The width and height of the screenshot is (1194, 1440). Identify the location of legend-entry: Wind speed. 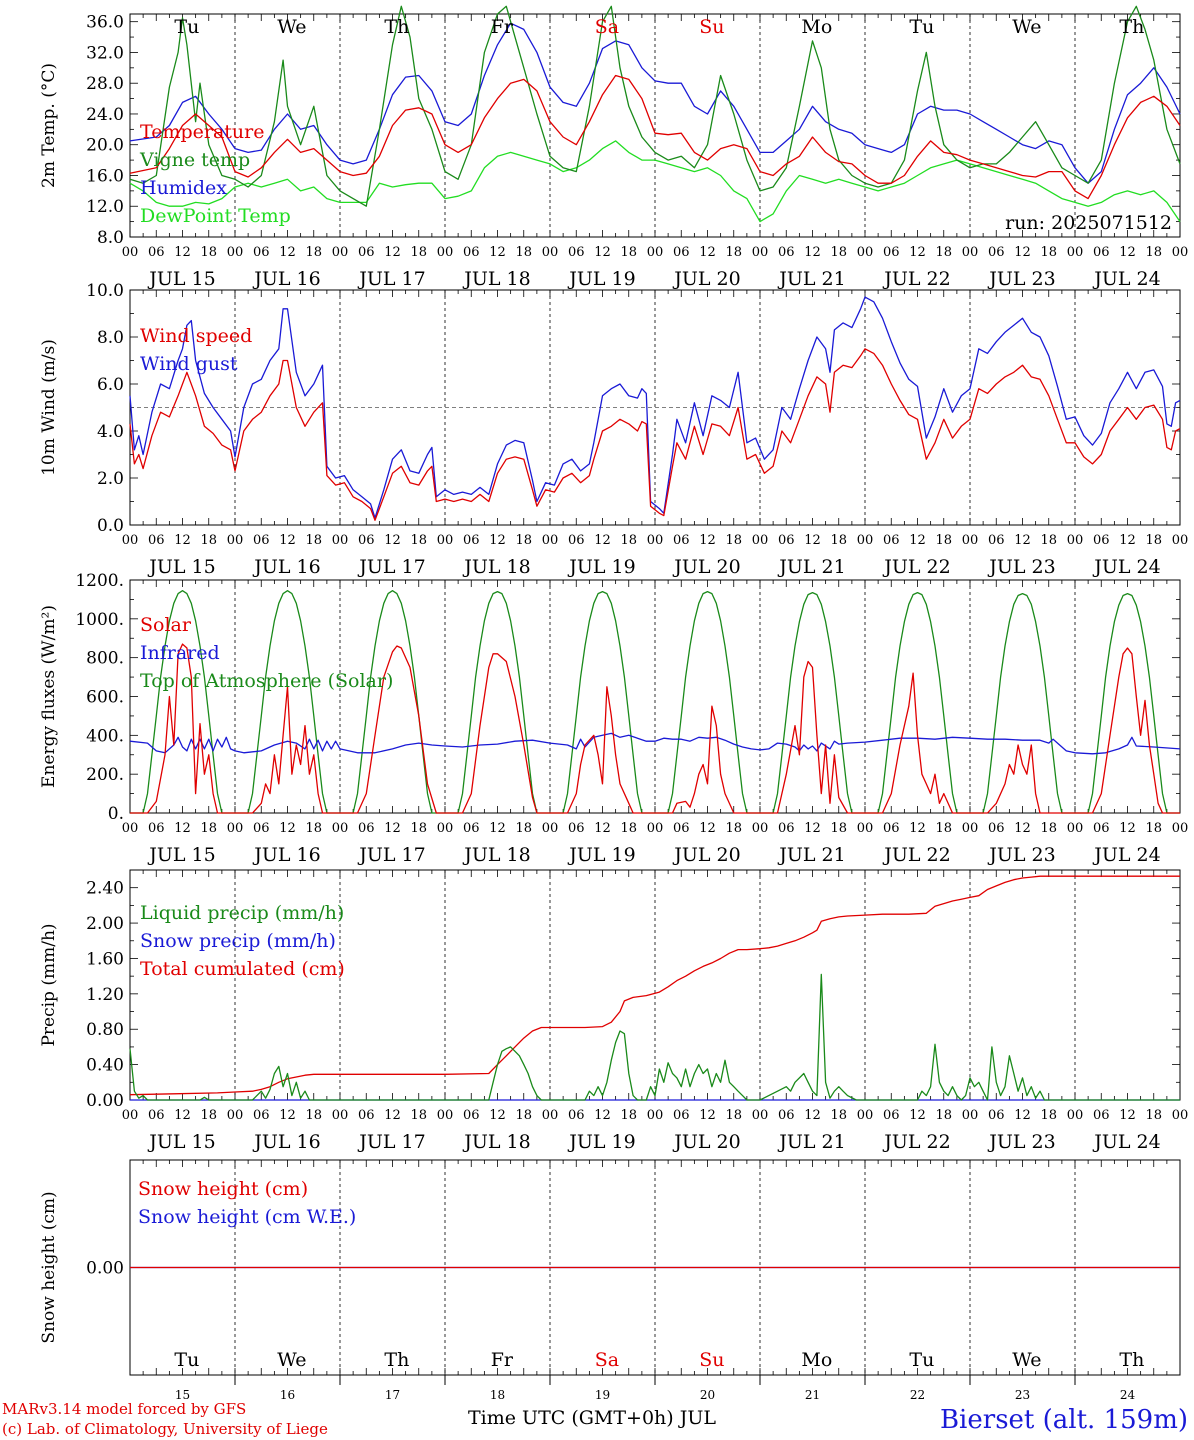
(196, 336).